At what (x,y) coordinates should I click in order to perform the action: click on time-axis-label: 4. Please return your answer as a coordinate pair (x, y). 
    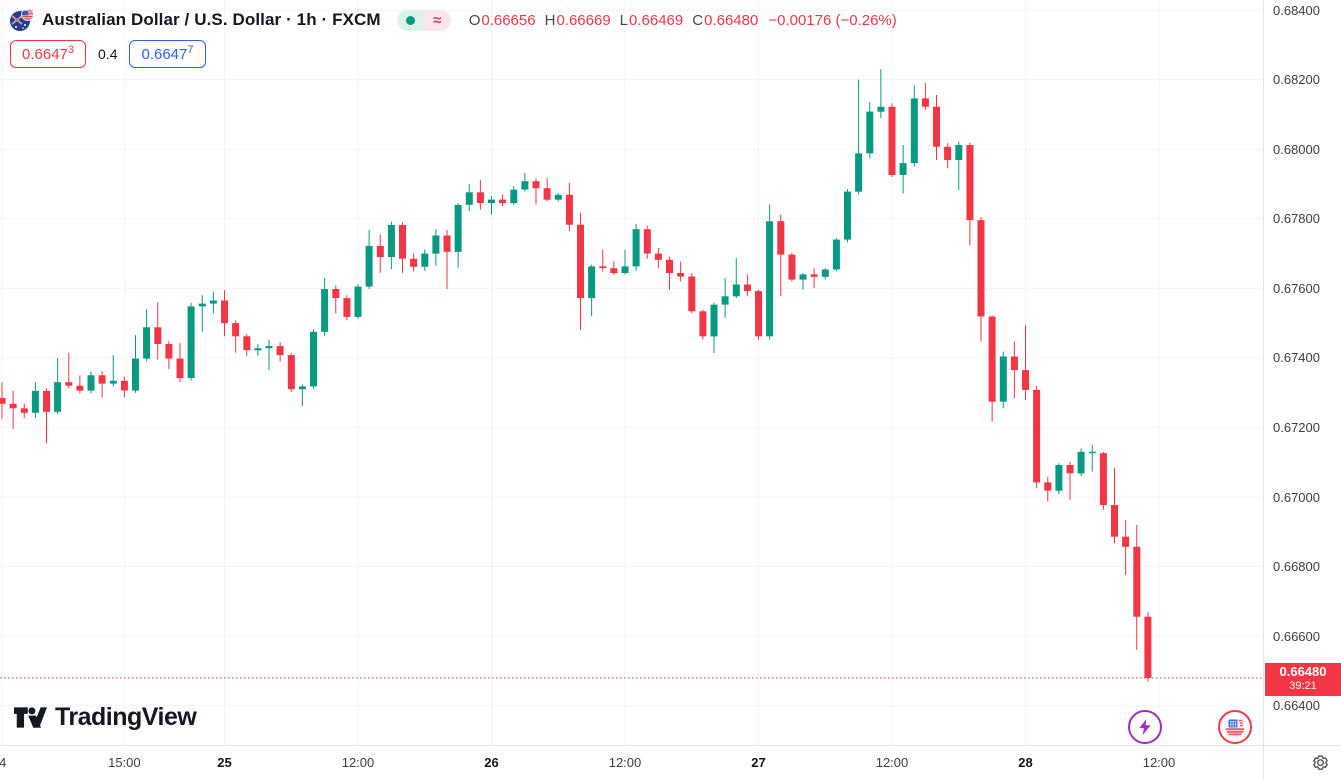
    Looking at the image, I should click on (3, 762).